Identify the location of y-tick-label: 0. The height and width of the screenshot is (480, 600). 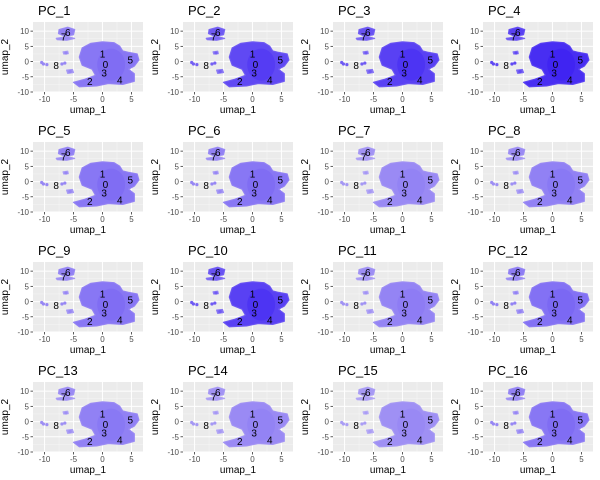
(27, 62).